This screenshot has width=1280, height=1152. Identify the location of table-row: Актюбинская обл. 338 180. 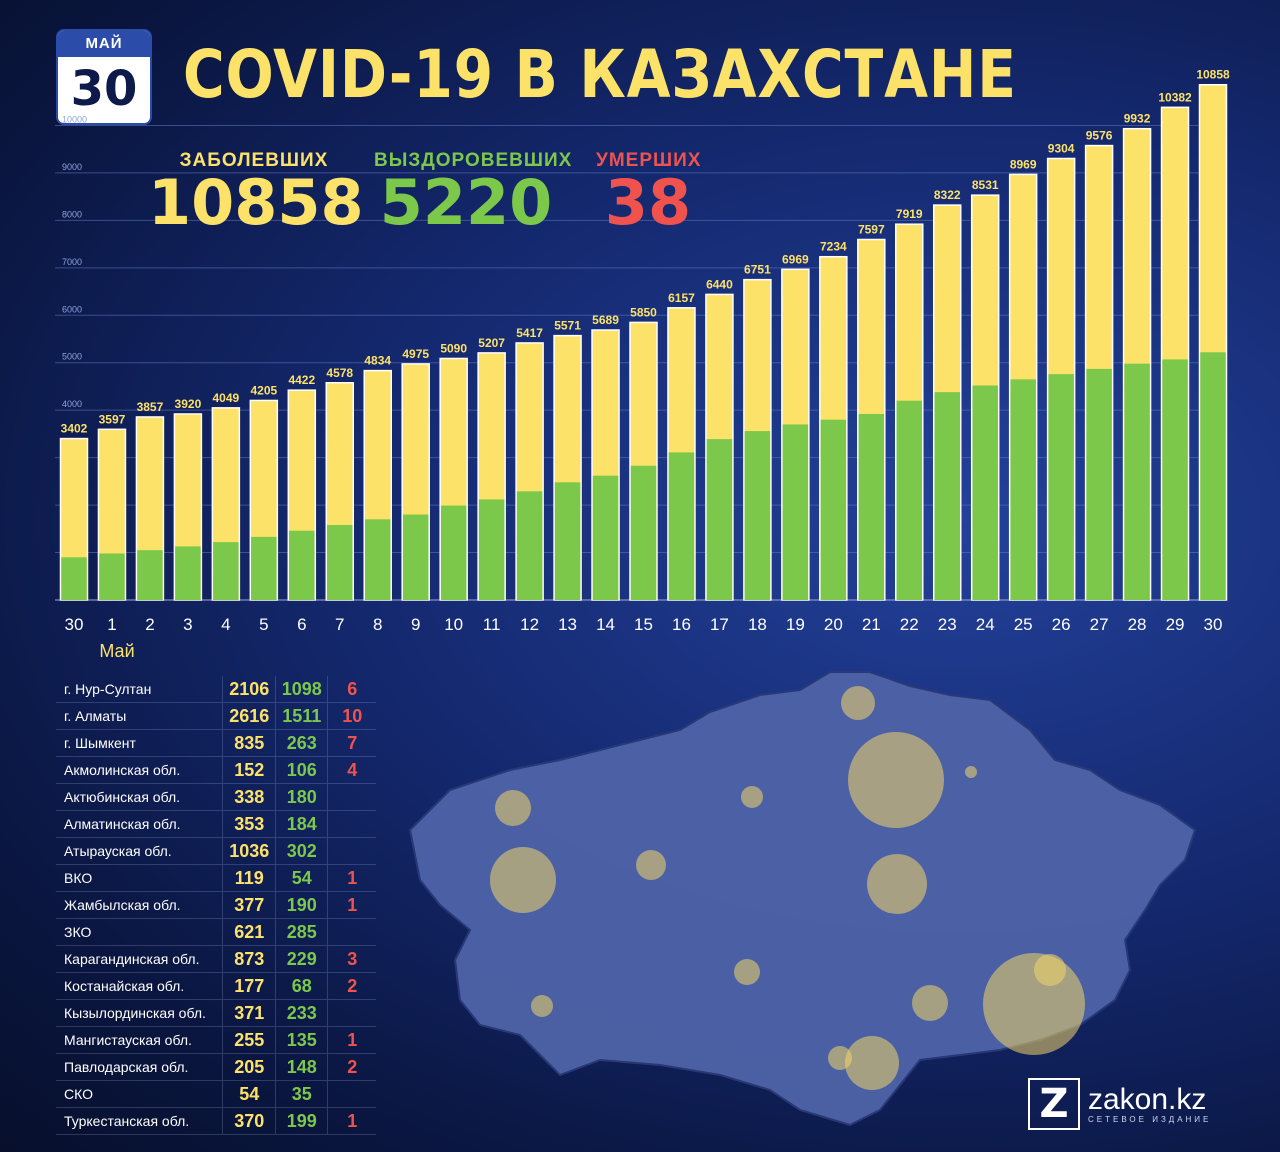
(216, 797).